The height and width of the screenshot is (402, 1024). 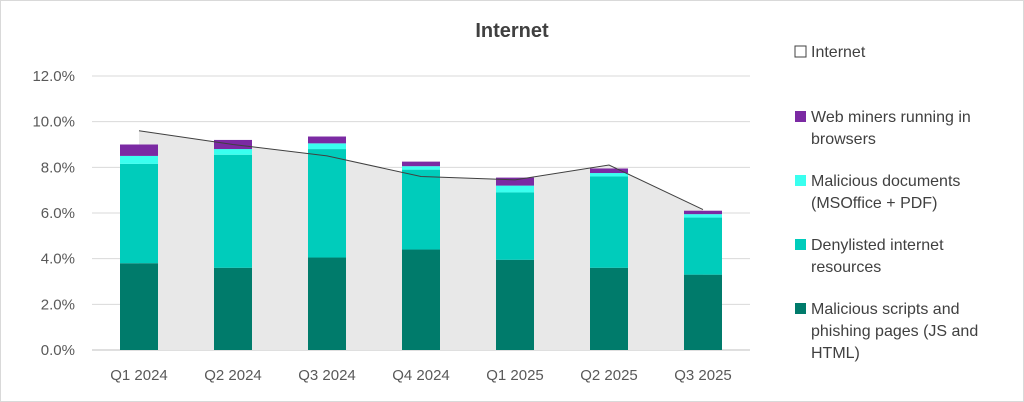 I want to click on legend-label: Web miners running in browsers, so click(x=891, y=128).